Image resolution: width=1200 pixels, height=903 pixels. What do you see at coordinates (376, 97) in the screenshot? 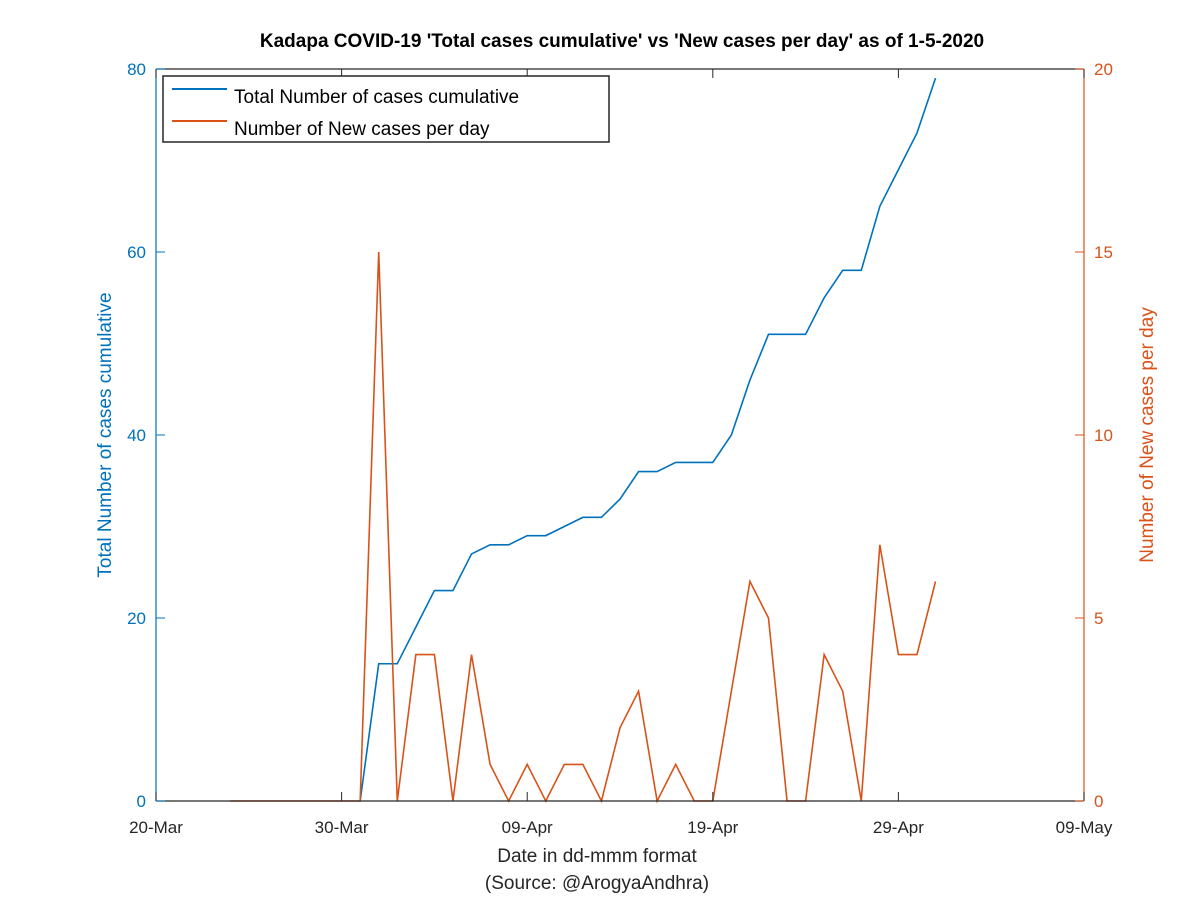
I see `legend-label-cumulative: Total Number of cases cumulative` at bounding box center [376, 97].